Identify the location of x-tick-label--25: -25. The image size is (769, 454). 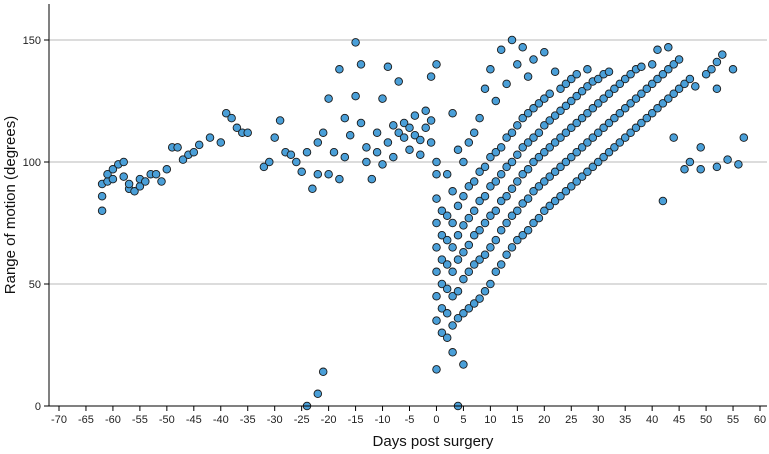
(302, 420).